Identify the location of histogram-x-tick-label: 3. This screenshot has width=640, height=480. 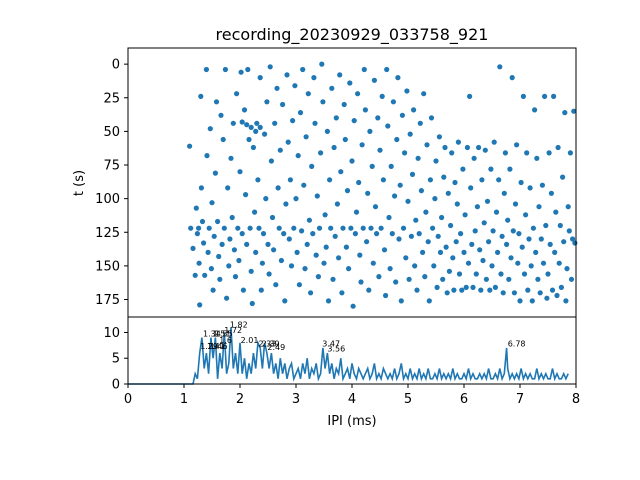
(296, 399).